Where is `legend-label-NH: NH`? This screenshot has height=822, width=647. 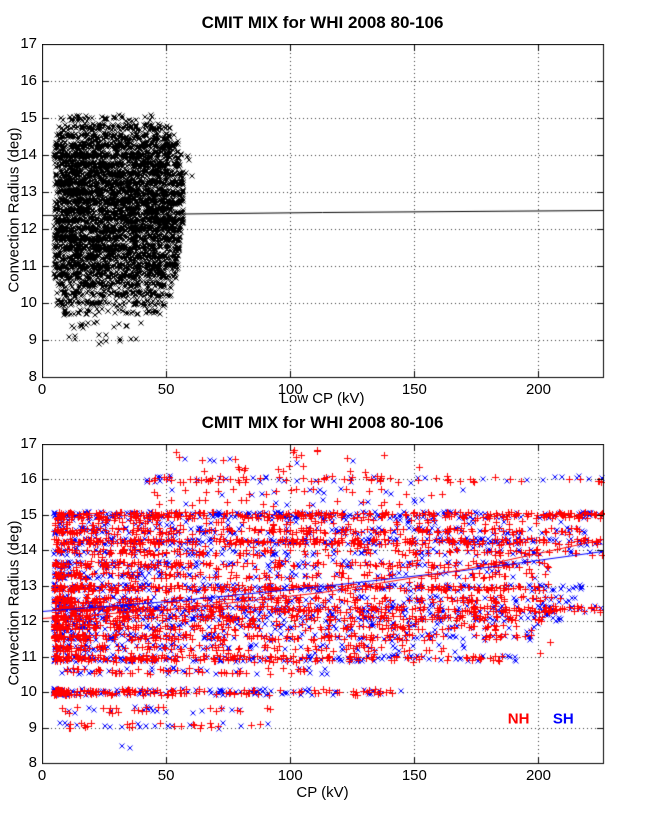 legend-label-NH: NH is located at coordinates (518, 719).